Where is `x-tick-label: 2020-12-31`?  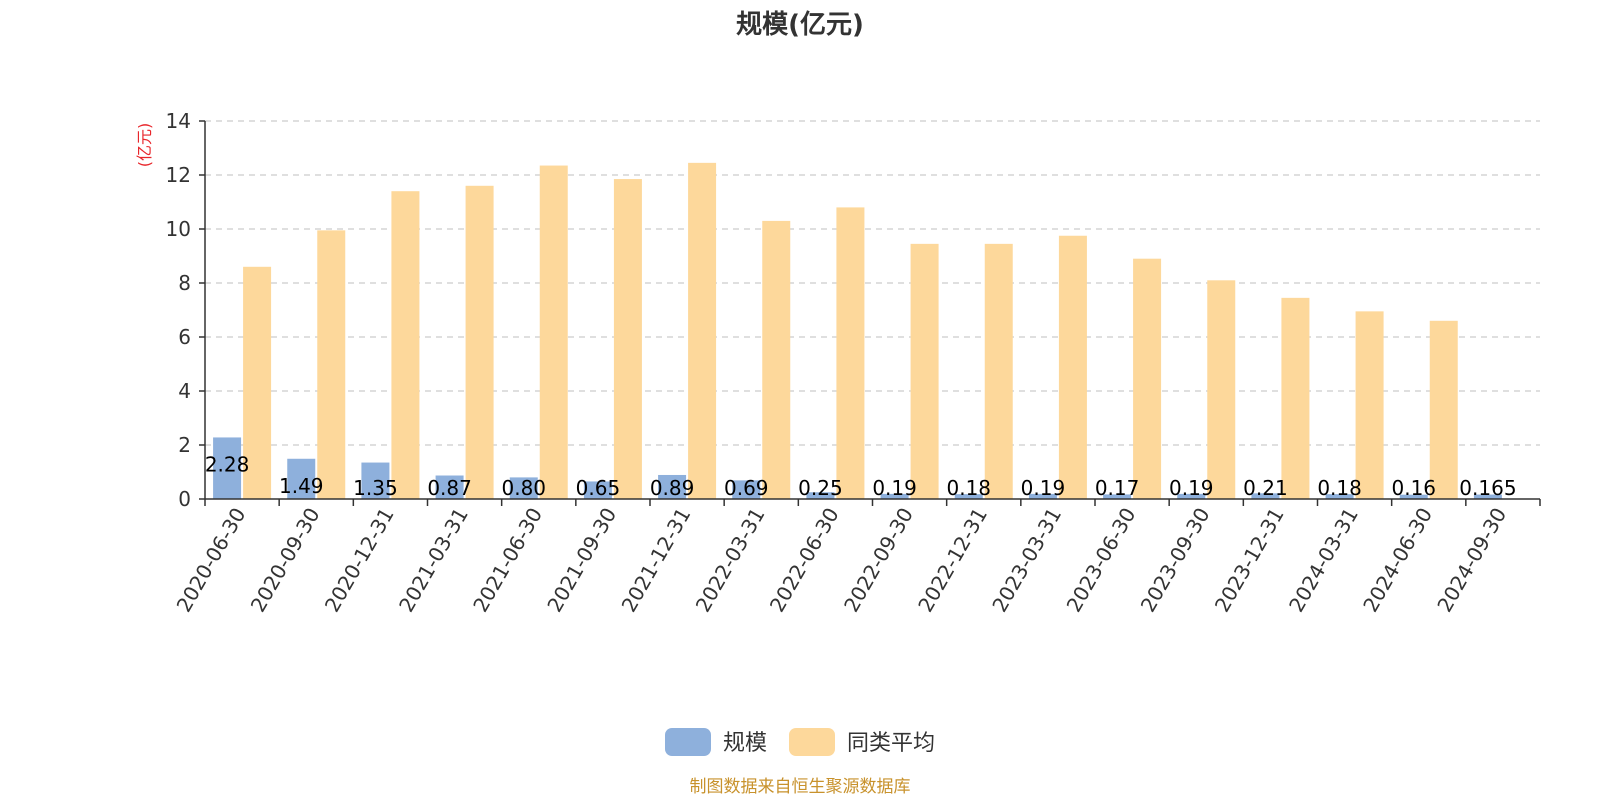 x-tick-label: 2020-12-31 is located at coordinates (359, 560).